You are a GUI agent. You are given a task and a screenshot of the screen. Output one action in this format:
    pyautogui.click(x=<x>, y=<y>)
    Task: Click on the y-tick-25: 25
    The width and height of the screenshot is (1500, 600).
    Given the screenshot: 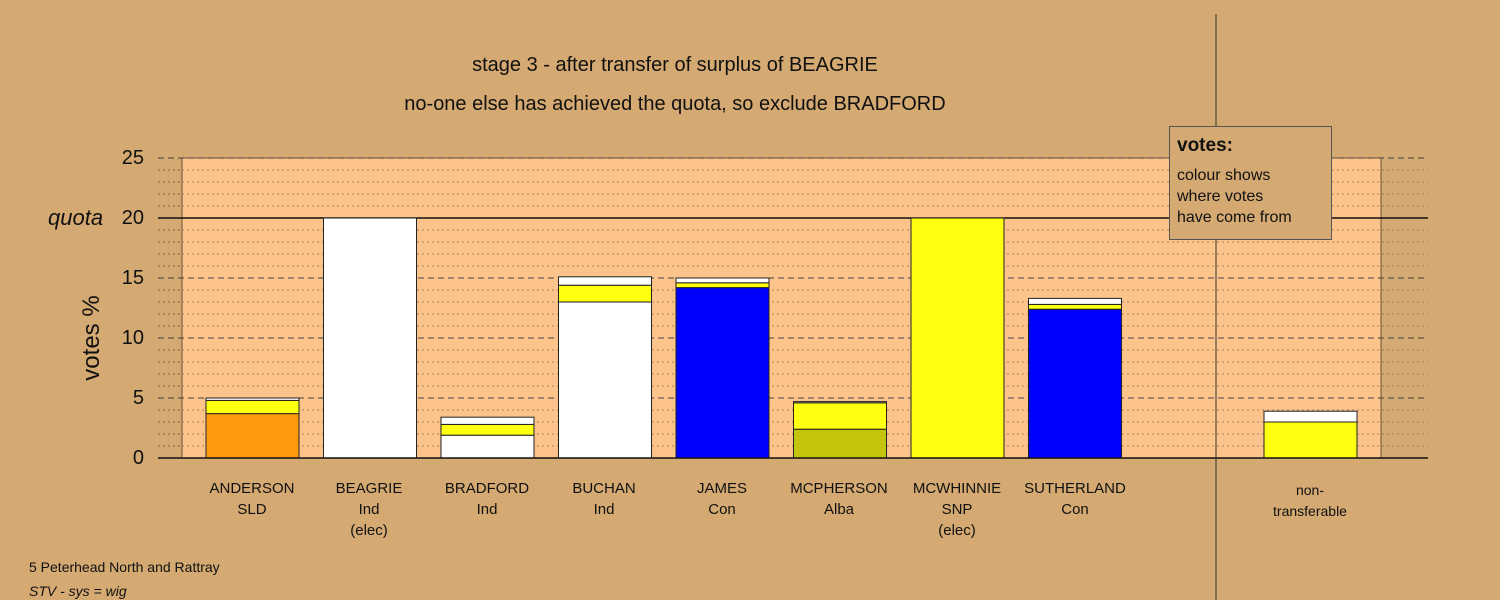 What is the action you would take?
    pyautogui.click(x=132, y=158)
    